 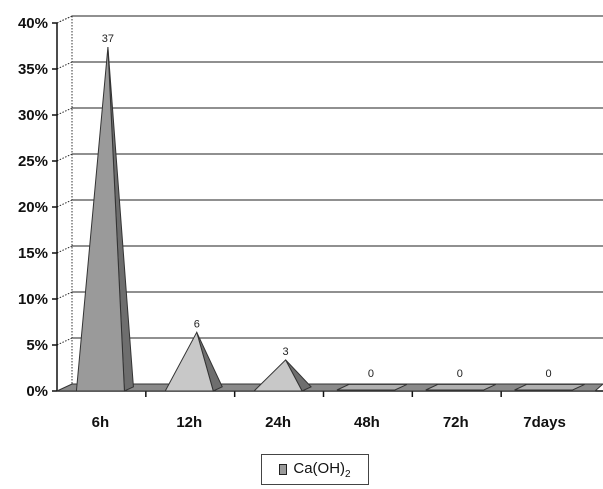 What do you see at coordinates (33, 161) in the screenshot?
I see `y-tick-label: 25%` at bounding box center [33, 161].